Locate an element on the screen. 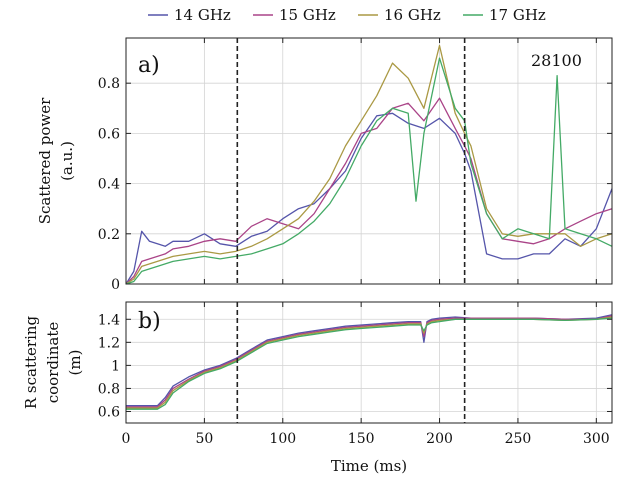  y-axis-label: coordinate is located at coordinates (53, 363).